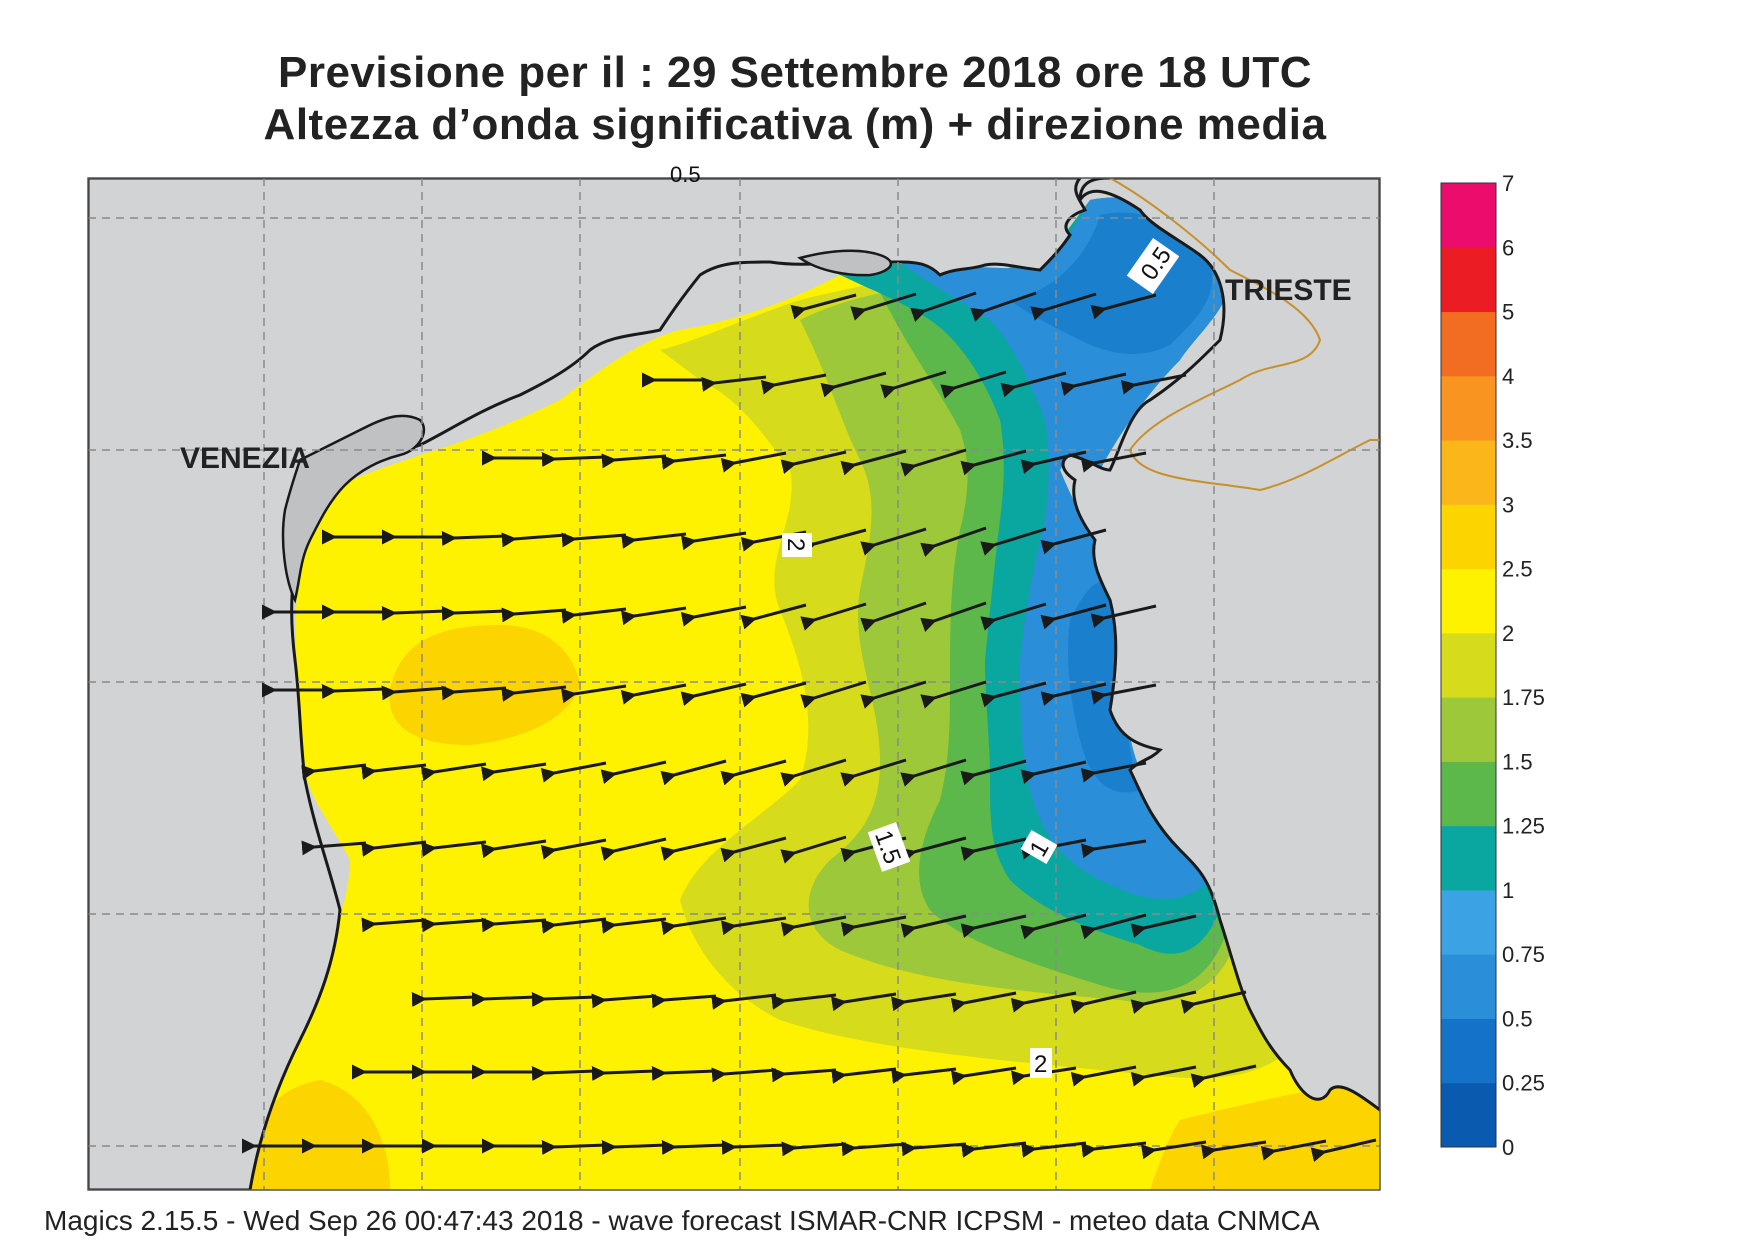  I want to click on legend-tick-label: 2, so click(1508, 633).